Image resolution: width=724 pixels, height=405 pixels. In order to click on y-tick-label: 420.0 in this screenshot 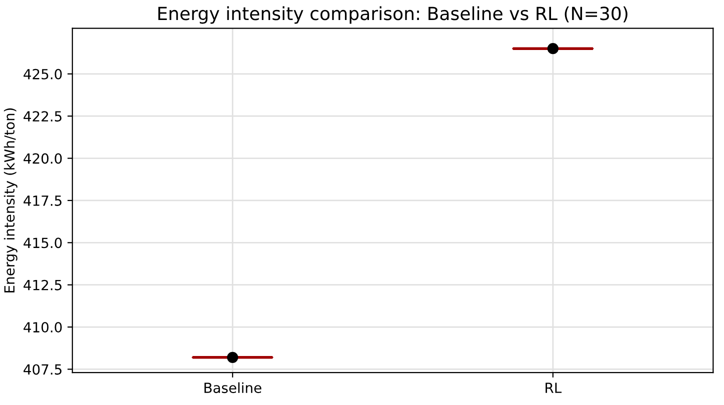, I will do `click(43, 158)`.